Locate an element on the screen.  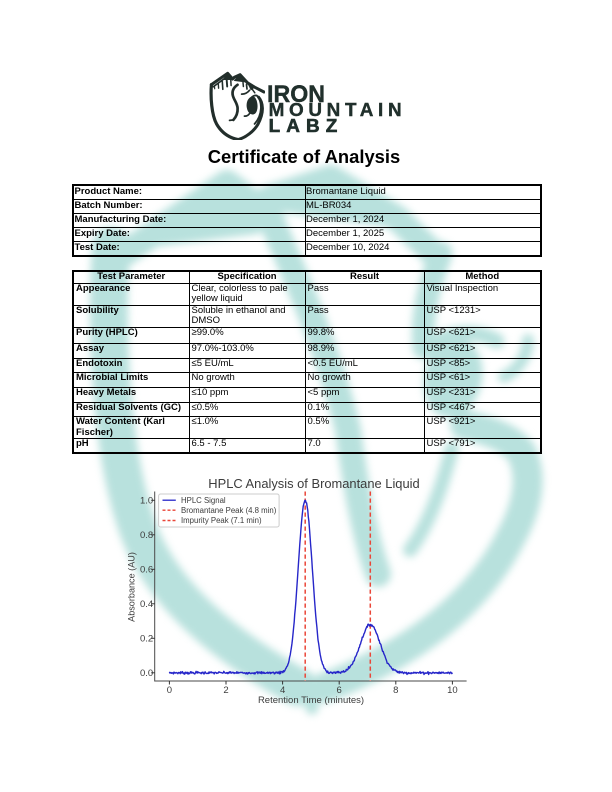
svg-text: 0.0 is located at coordinates (146, 673).